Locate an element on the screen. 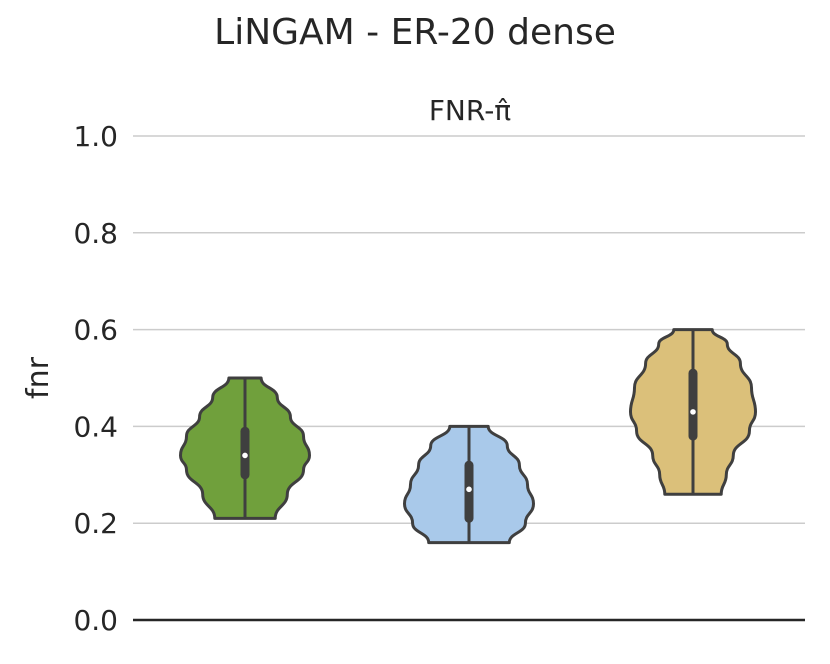 Image resolution: width=830 pixels, height=664 pixels. y-tick-label-4: 0.8 is located at coordinates (95, 233).